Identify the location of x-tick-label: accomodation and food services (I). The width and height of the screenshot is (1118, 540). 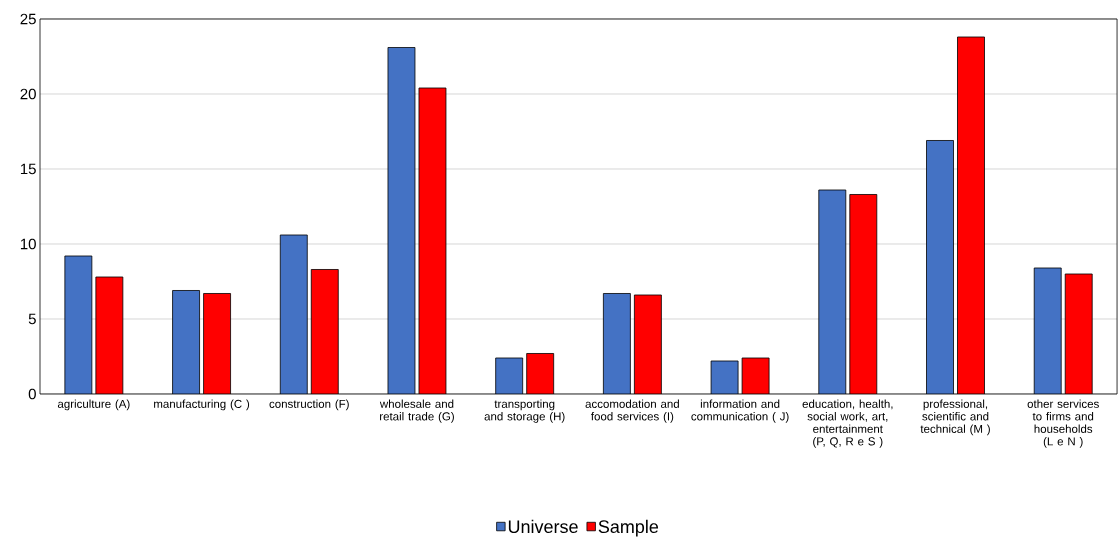
(632, 411).